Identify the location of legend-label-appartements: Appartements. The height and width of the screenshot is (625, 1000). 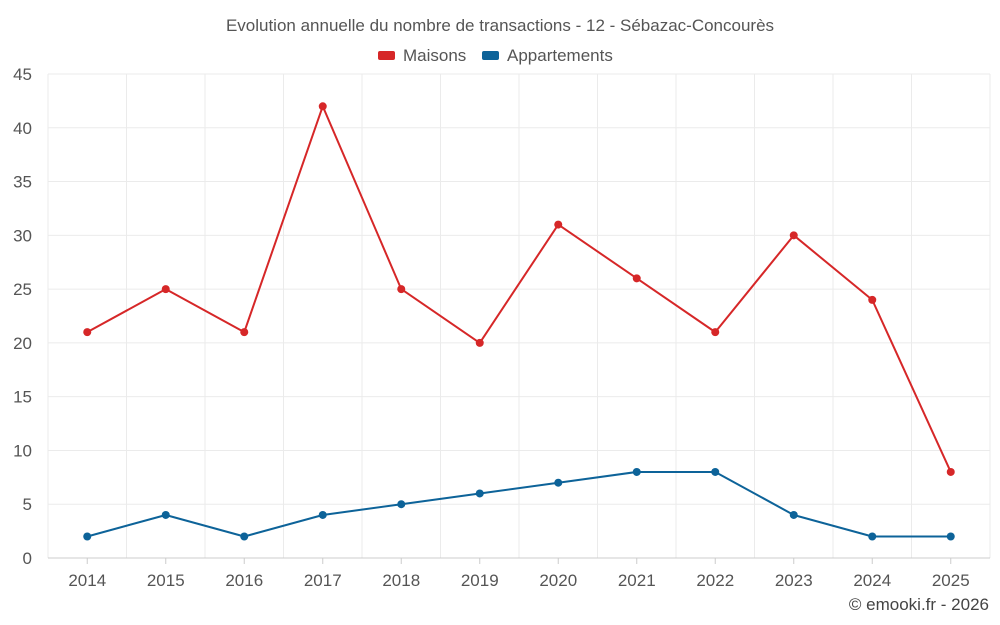
(560, 55).